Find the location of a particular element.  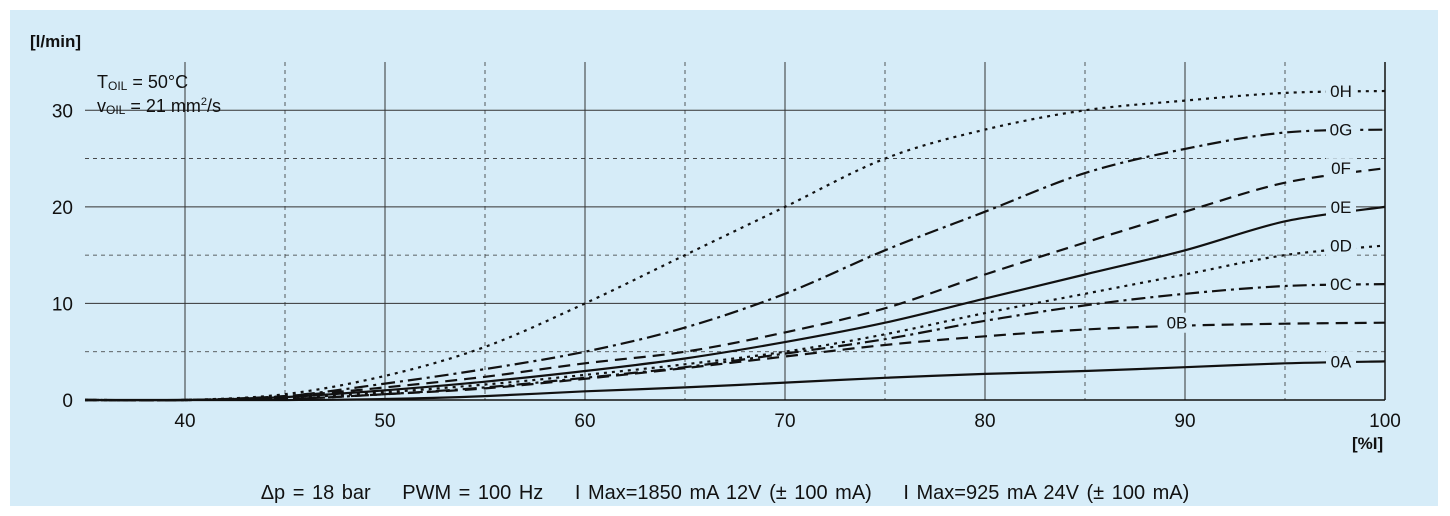

curve-label-0g: 0G is located at coordinates (1341, 130).